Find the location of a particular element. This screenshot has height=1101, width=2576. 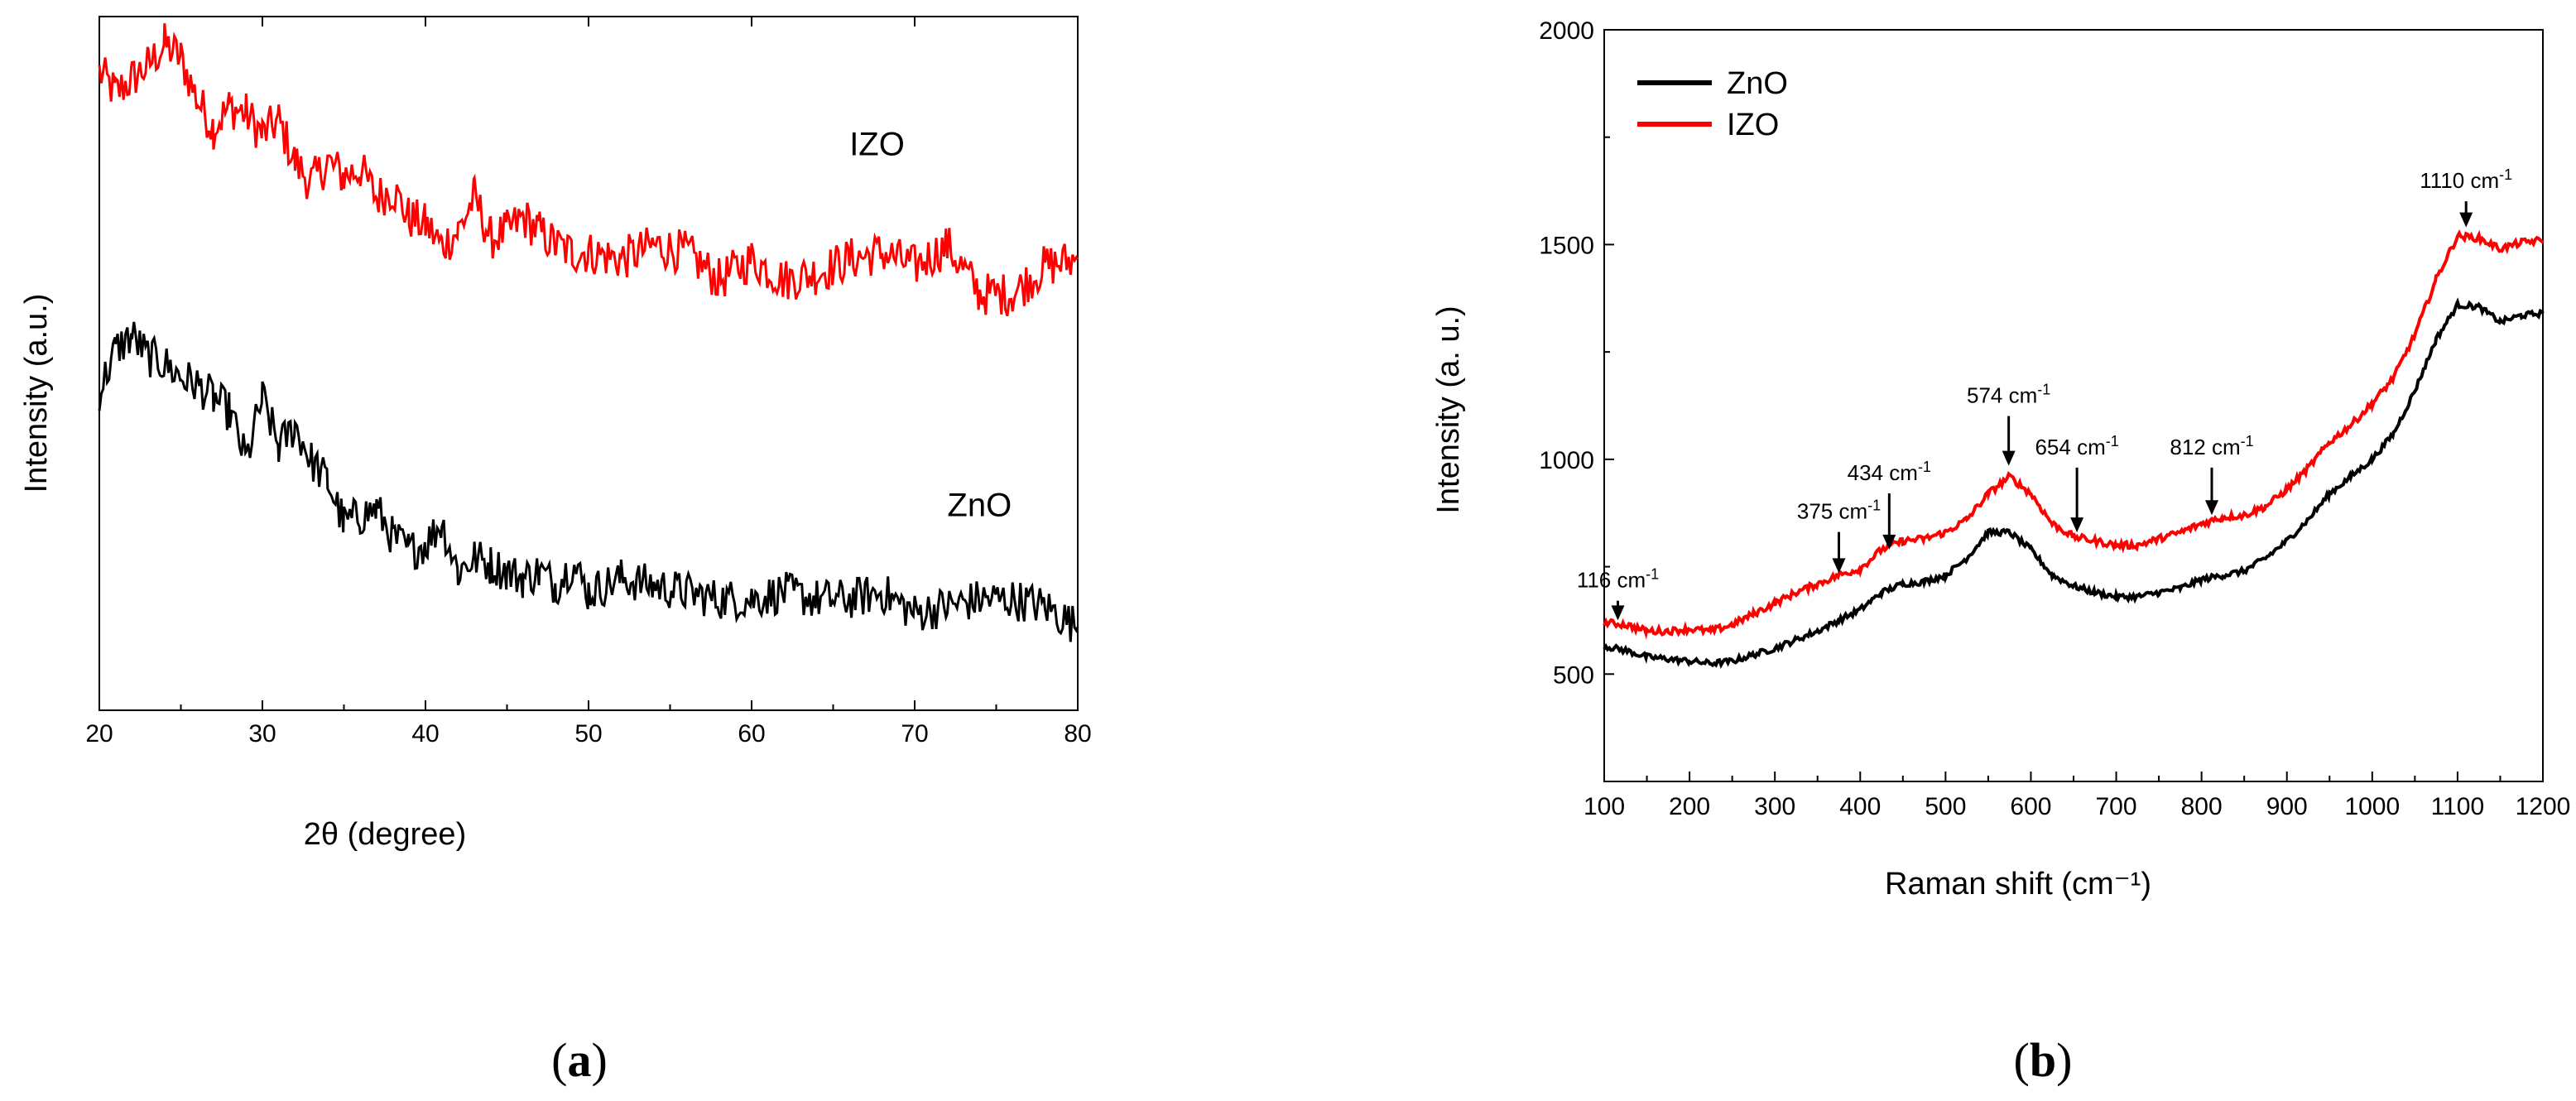

panel-b-annotation-label: 812 cm-1 is located at coordinates (2211, 446).